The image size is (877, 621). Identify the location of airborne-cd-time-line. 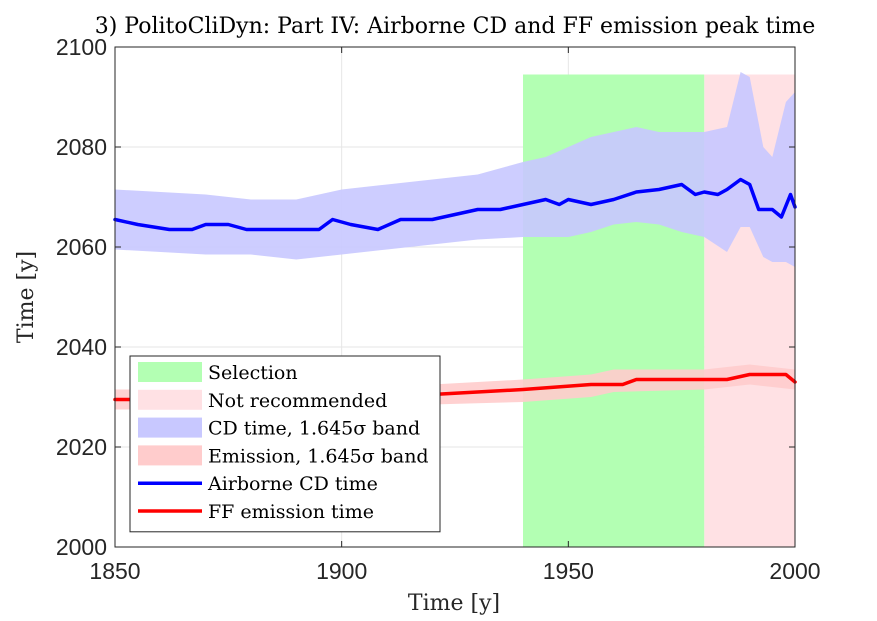
(455, 204).